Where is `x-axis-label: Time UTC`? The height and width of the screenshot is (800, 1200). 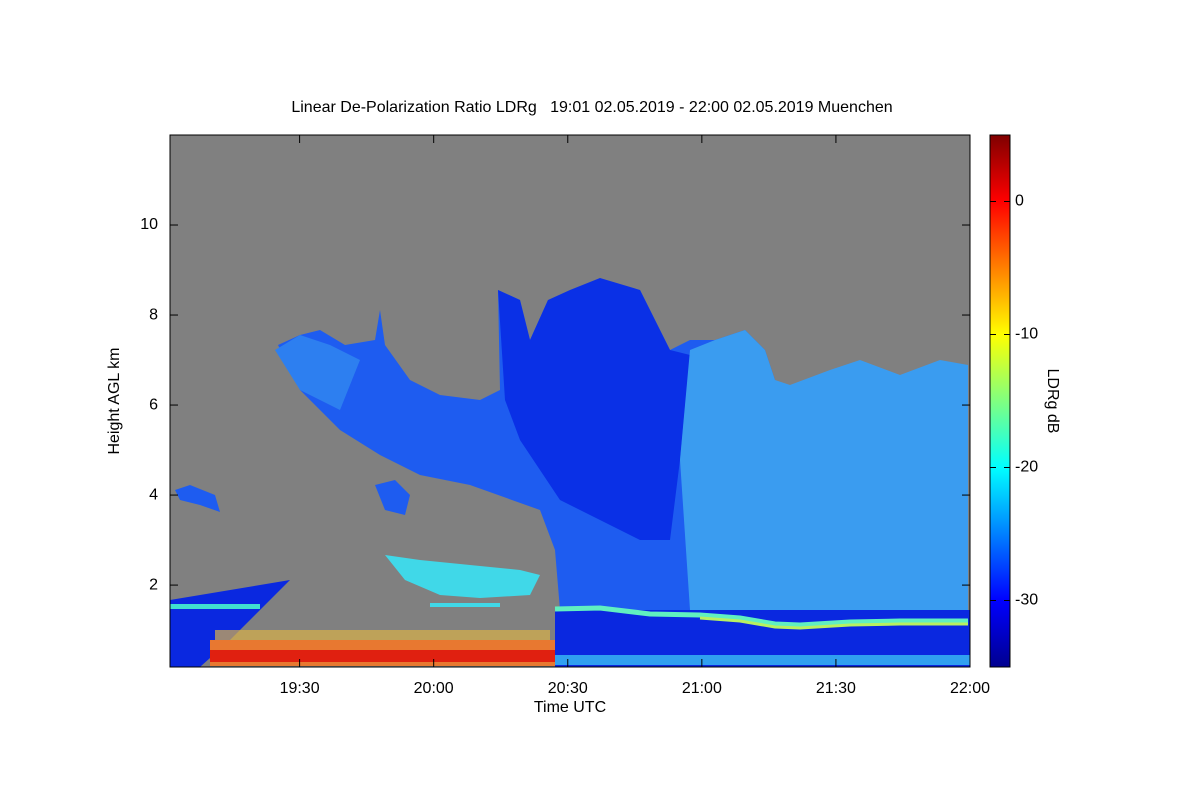
x-axis-label: Time UTC is located at coordinates (570, 707).